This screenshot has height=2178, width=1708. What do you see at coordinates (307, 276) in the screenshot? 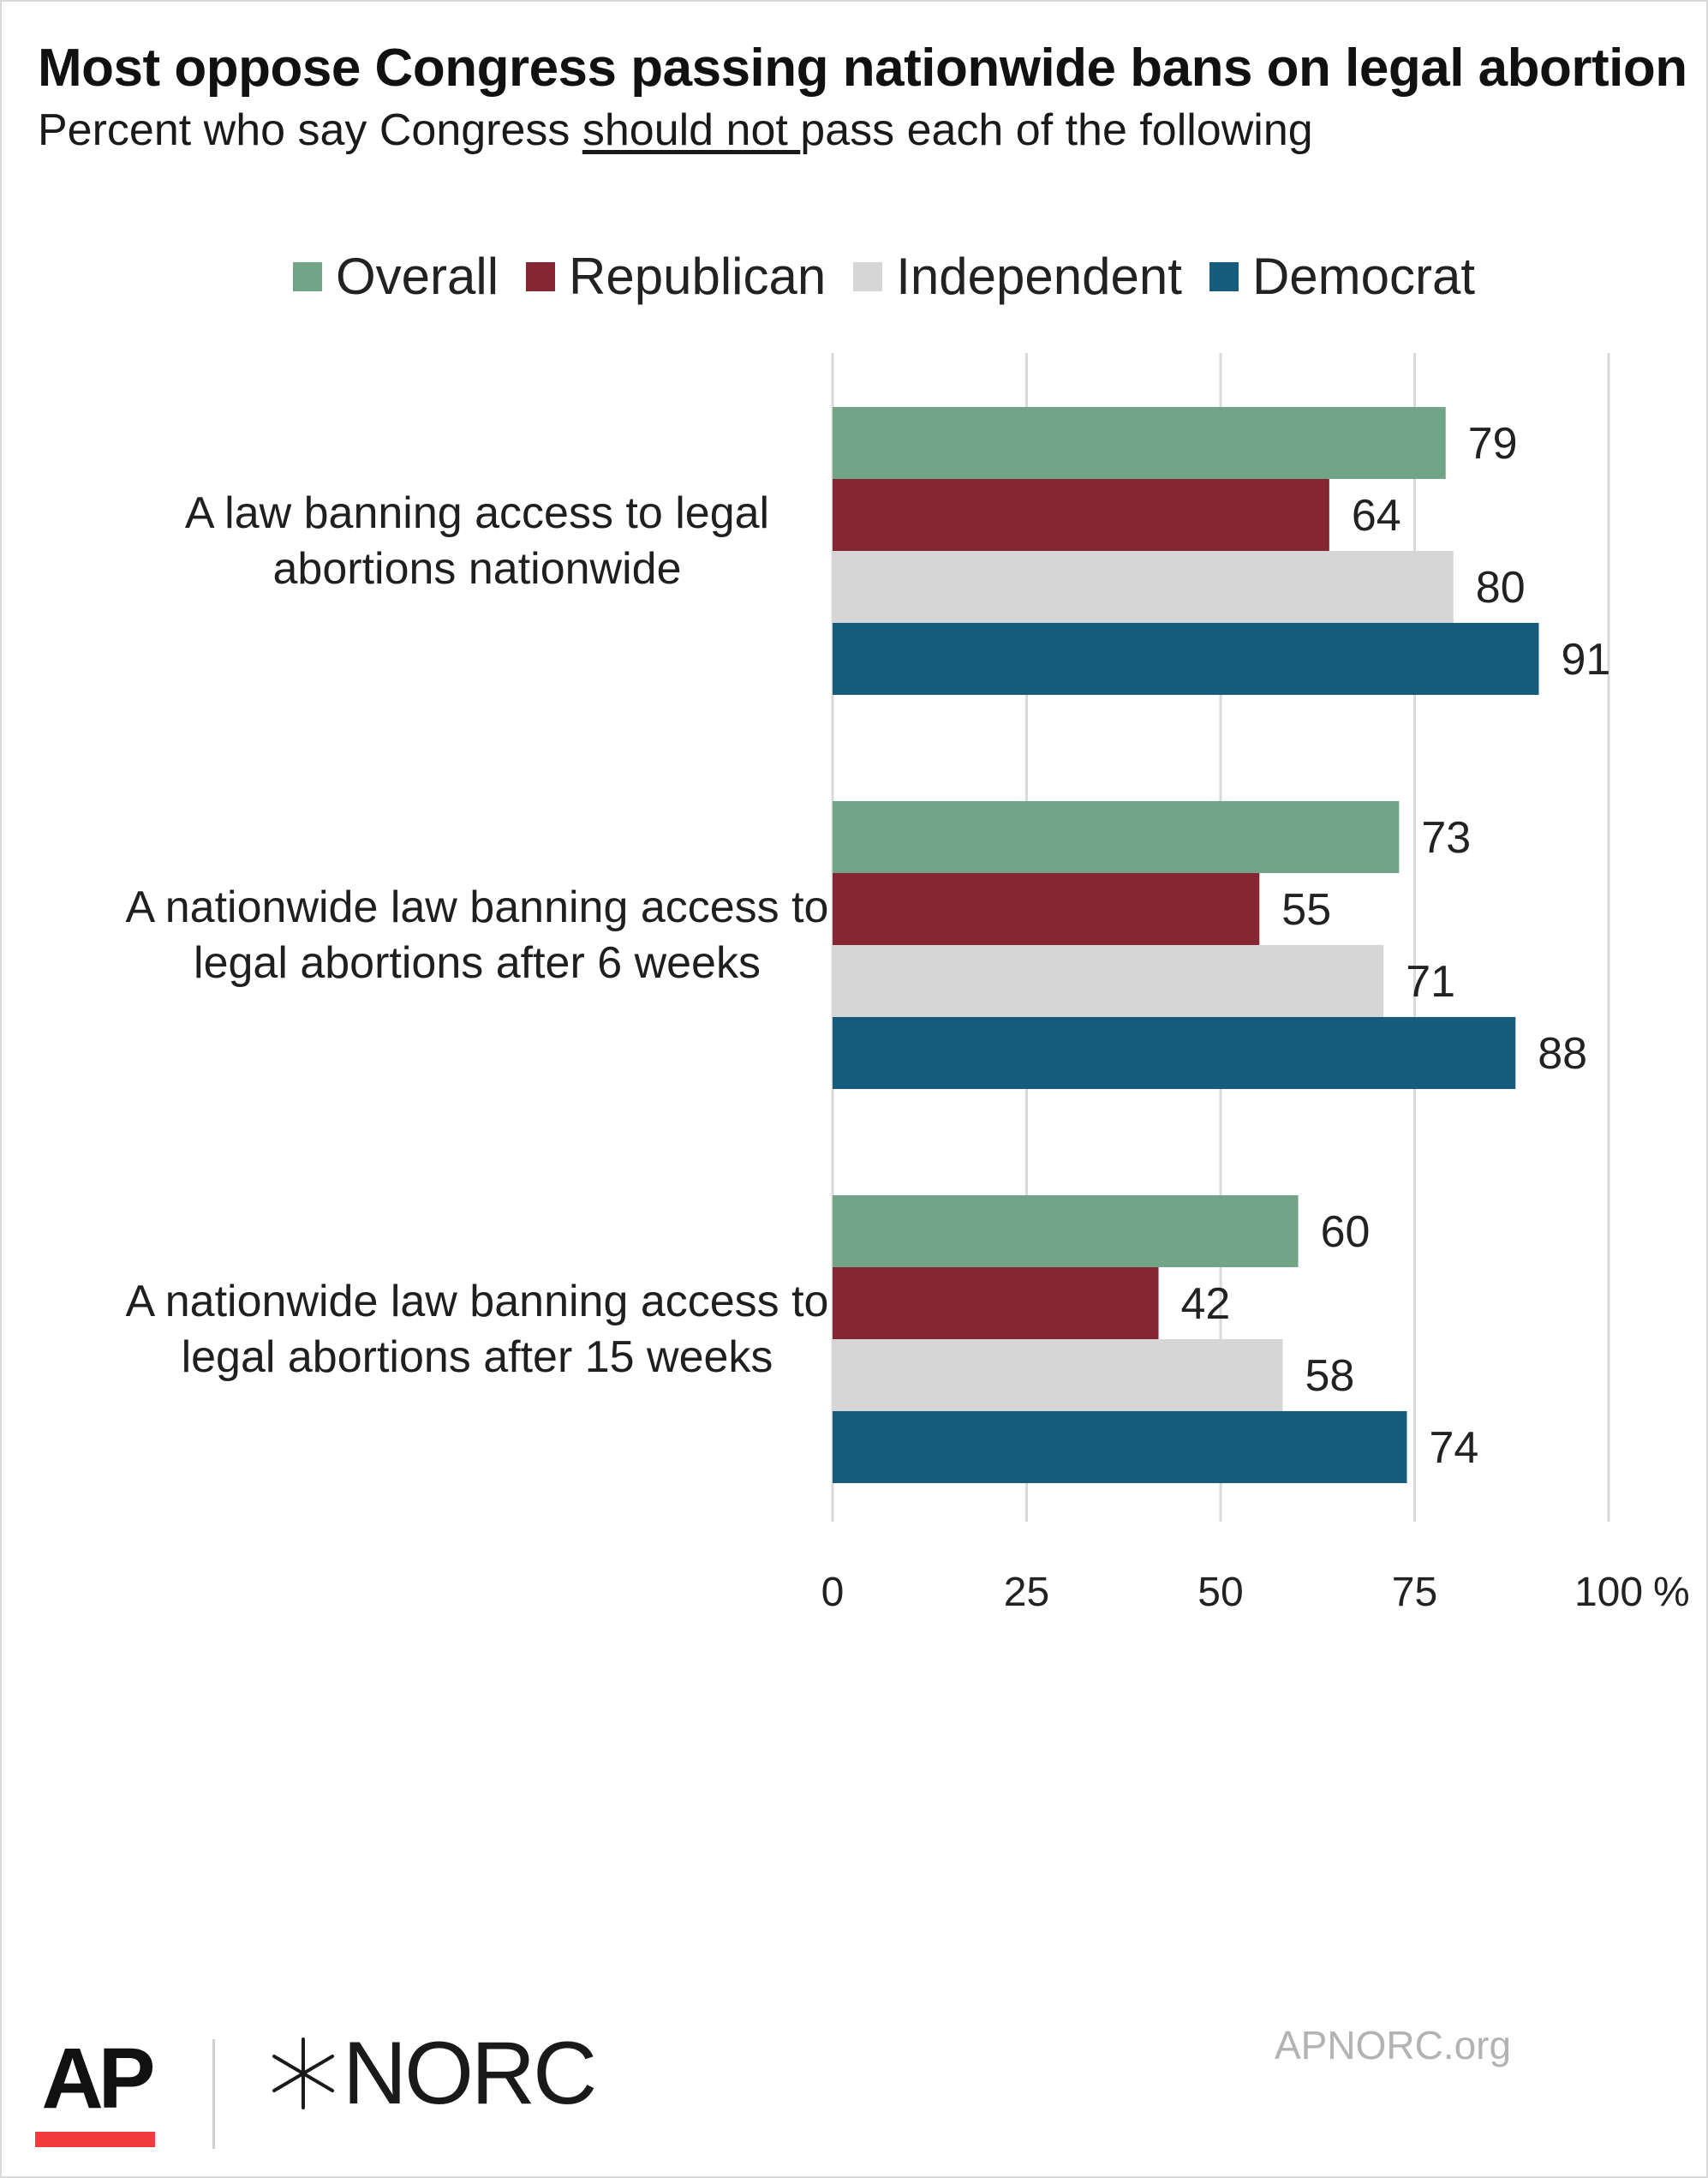
I see `legend-swatch-overall` at bounding box center [307, 276].